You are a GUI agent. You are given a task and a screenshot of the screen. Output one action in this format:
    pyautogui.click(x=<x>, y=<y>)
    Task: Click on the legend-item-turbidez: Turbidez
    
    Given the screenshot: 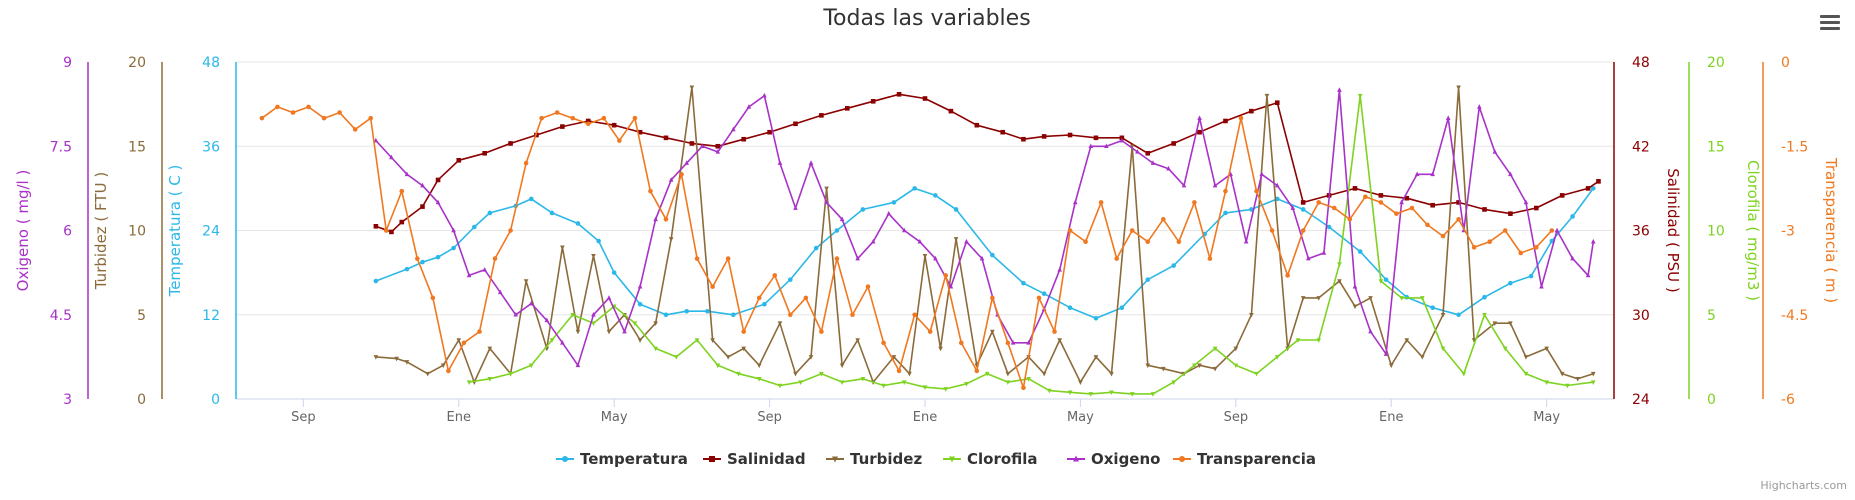 What is the action you would take?
    pyautogui.click(x=874, y=459)
    